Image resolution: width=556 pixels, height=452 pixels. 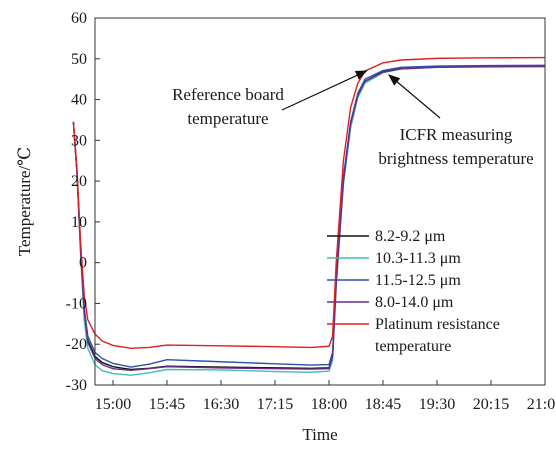 I want to click on y-tick-label: 10, so click(x=79, y=222).